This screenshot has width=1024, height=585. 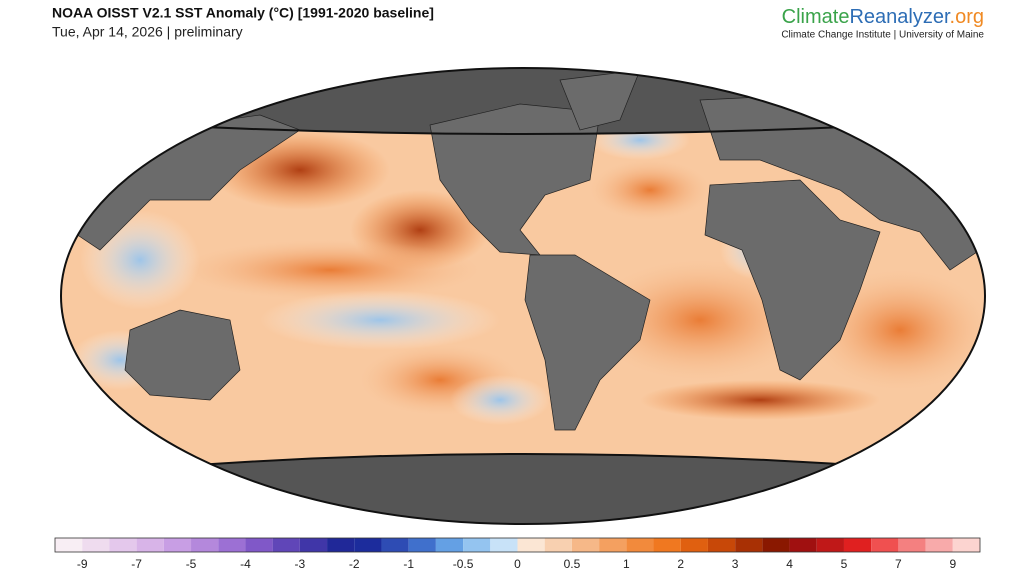 I want to click on colorbar-tick-label: 3, so click(x=735, y=564).